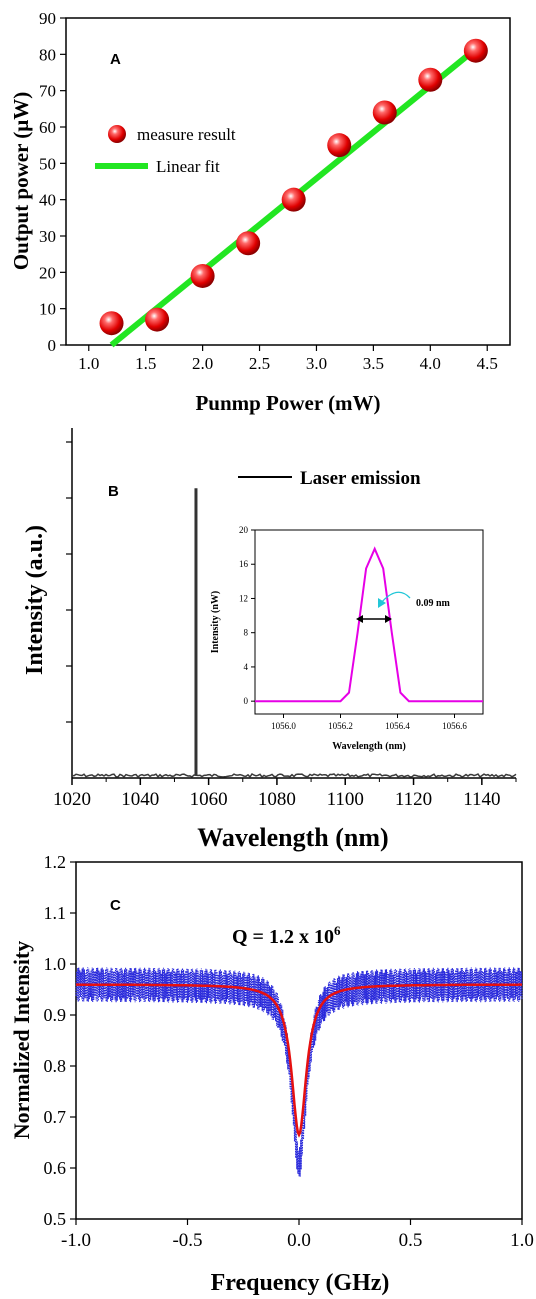 The width and height of the screenshot is (536, 1299). I want to click on y-tick-label: 0.7, so click(55, 1117).